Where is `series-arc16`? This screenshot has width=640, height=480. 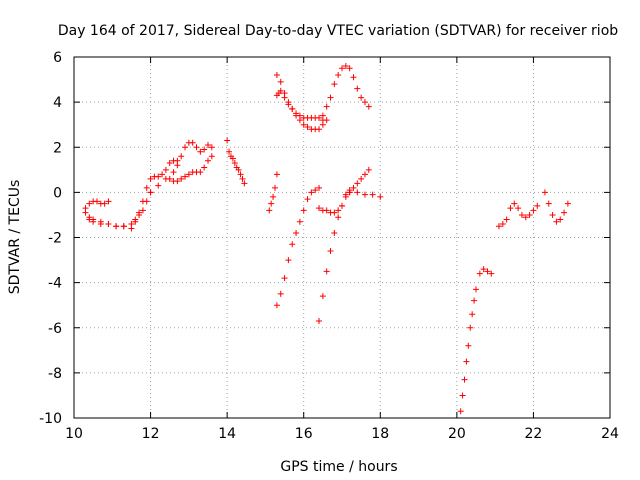
series-arc16 is located at coordinates (518, 215).